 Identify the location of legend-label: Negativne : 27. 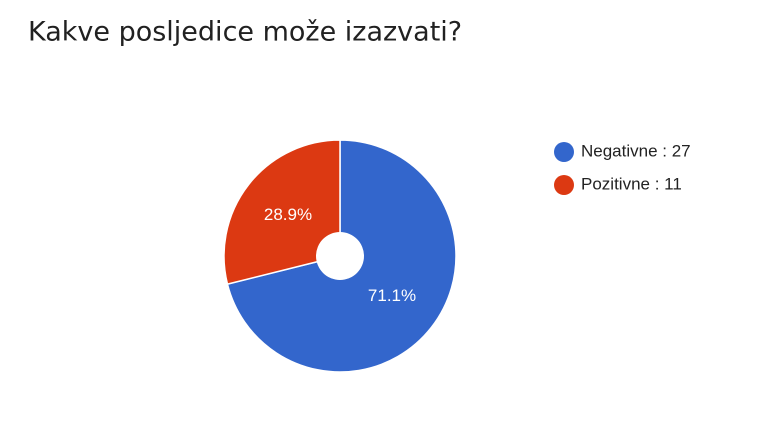
(636, 150).